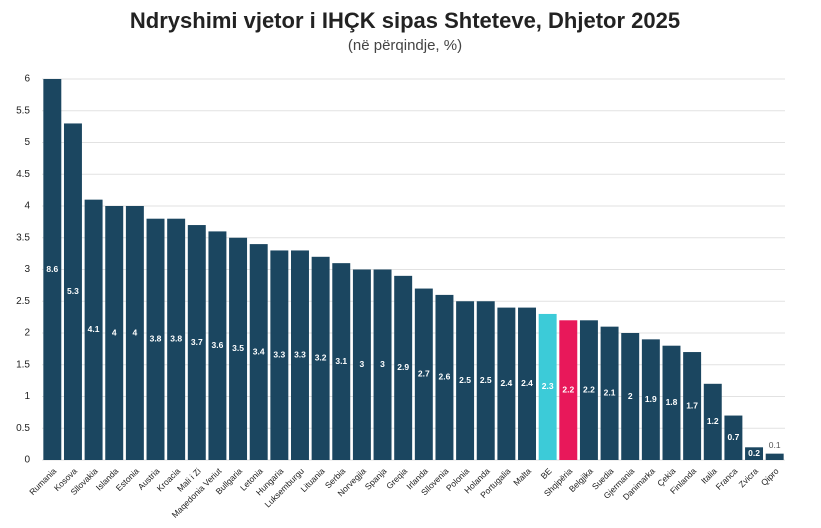 Image resolution: width=821 pixels, height=528 pixels. I want to click on value-label: 1.7, so click(692, 405).